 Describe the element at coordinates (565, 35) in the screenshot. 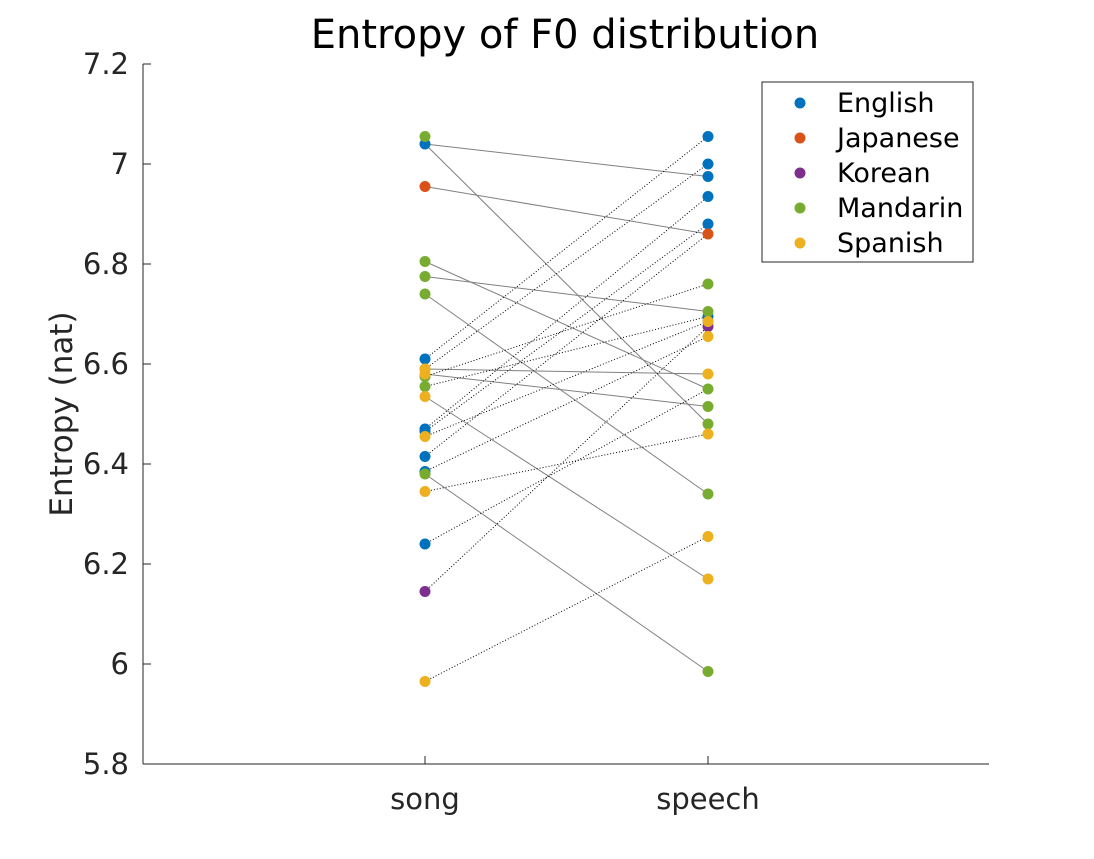

I see `chart-title: Entropy of F0 distribution` at that location.